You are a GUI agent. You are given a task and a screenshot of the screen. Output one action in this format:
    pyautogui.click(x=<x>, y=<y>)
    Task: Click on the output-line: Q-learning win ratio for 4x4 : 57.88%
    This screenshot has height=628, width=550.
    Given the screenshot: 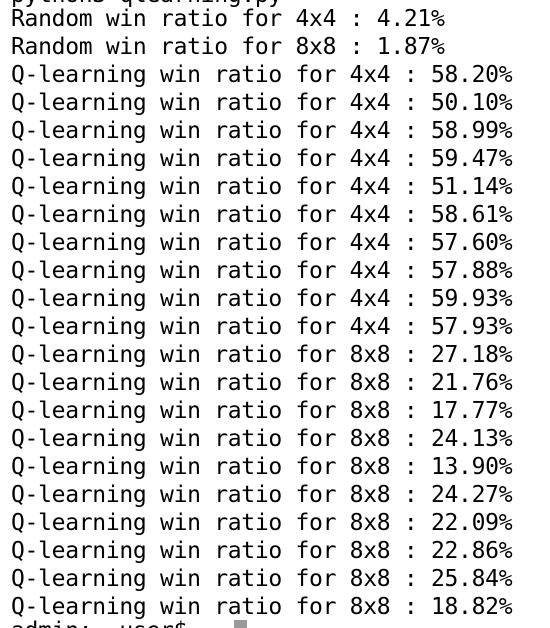 What is the action you would take?
    pyautogui.click(x=262, y=271)
    